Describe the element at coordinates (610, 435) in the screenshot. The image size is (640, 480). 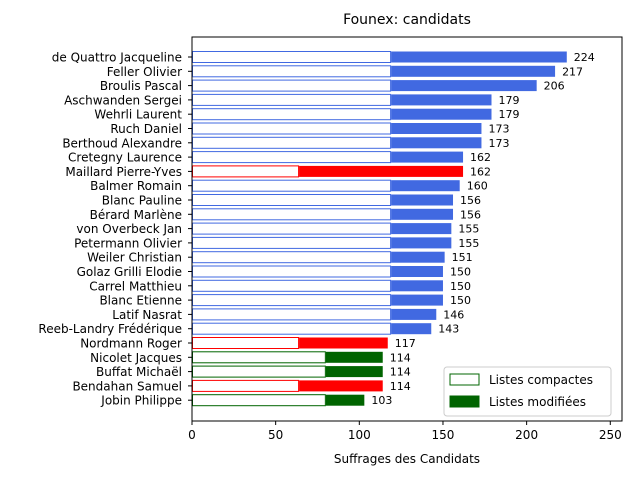
I see `x-tick-label: 250` at that location.